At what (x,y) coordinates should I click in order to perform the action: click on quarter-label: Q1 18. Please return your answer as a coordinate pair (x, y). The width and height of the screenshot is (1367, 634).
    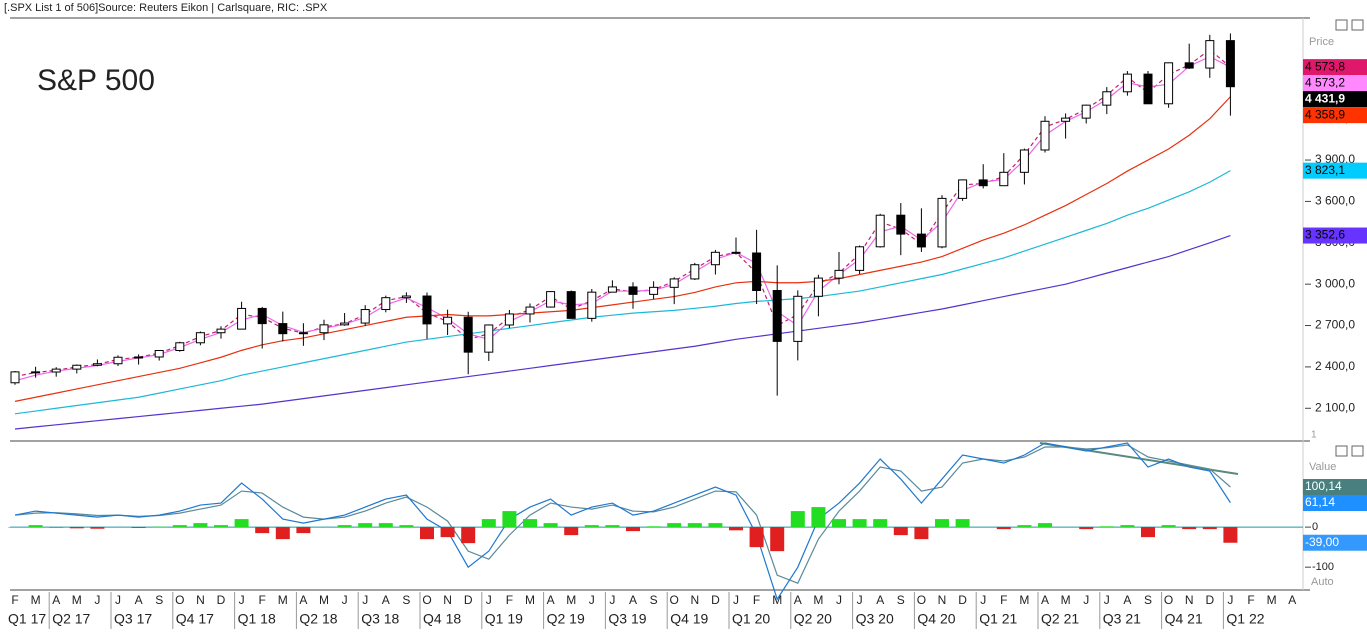
    Looking at the image, I should click on (257, 619).